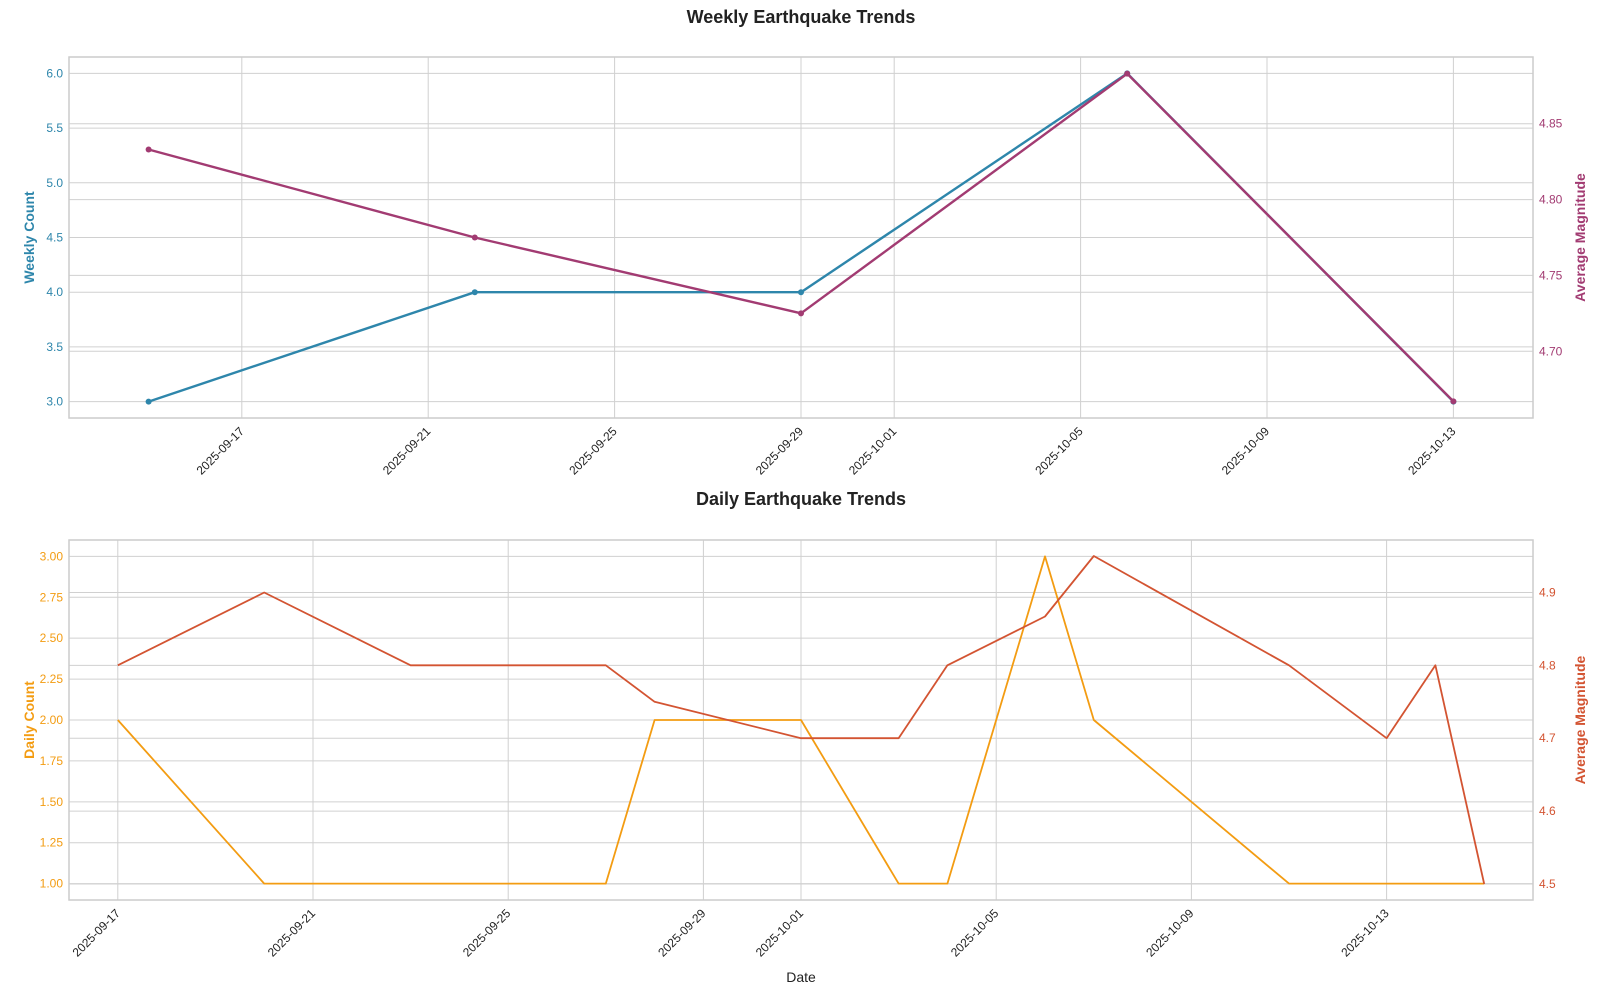  What do you see at coordinates (52, 720) in the screenshot?
I see `y-tick-label-left: 2.00` at bounding box center [52, 720].